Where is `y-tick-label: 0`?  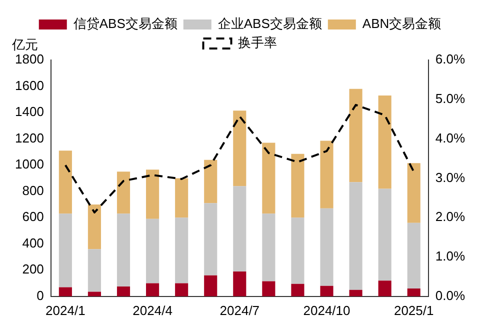
y-tick-label: 0 is located at coordinates (40, 295).